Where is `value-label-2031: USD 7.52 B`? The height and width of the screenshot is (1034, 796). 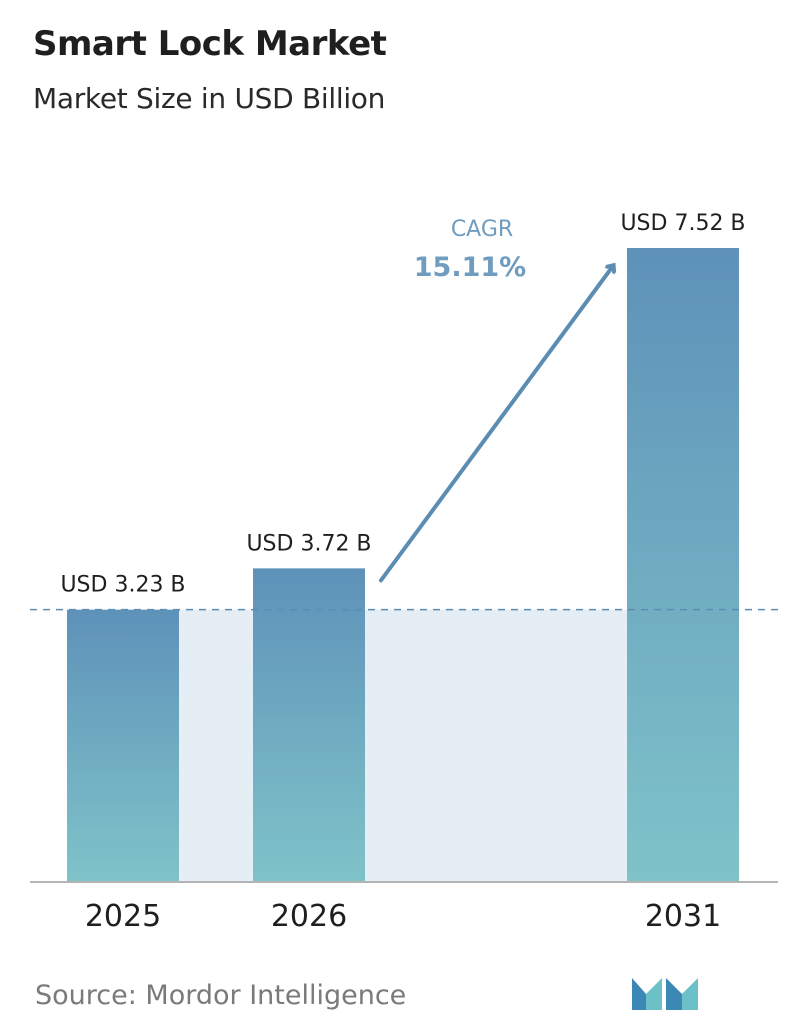 value-label-2031: USD 7.52 B is located at coordinates (682, 223).